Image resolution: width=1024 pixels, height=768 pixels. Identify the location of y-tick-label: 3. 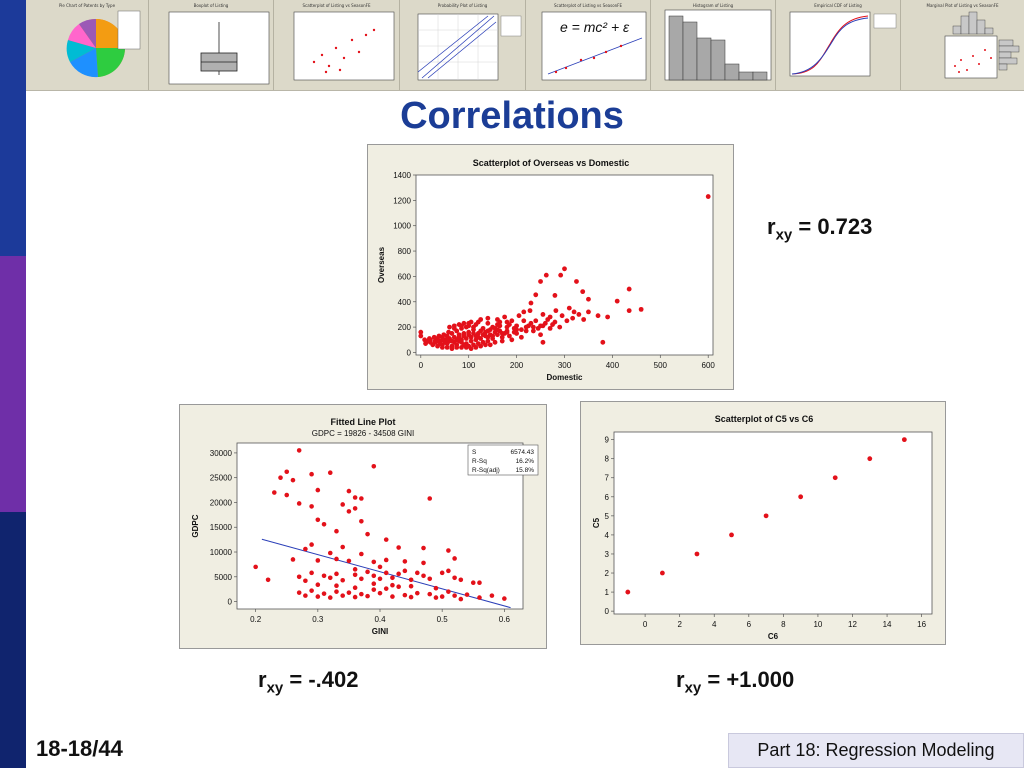
(607, 554).